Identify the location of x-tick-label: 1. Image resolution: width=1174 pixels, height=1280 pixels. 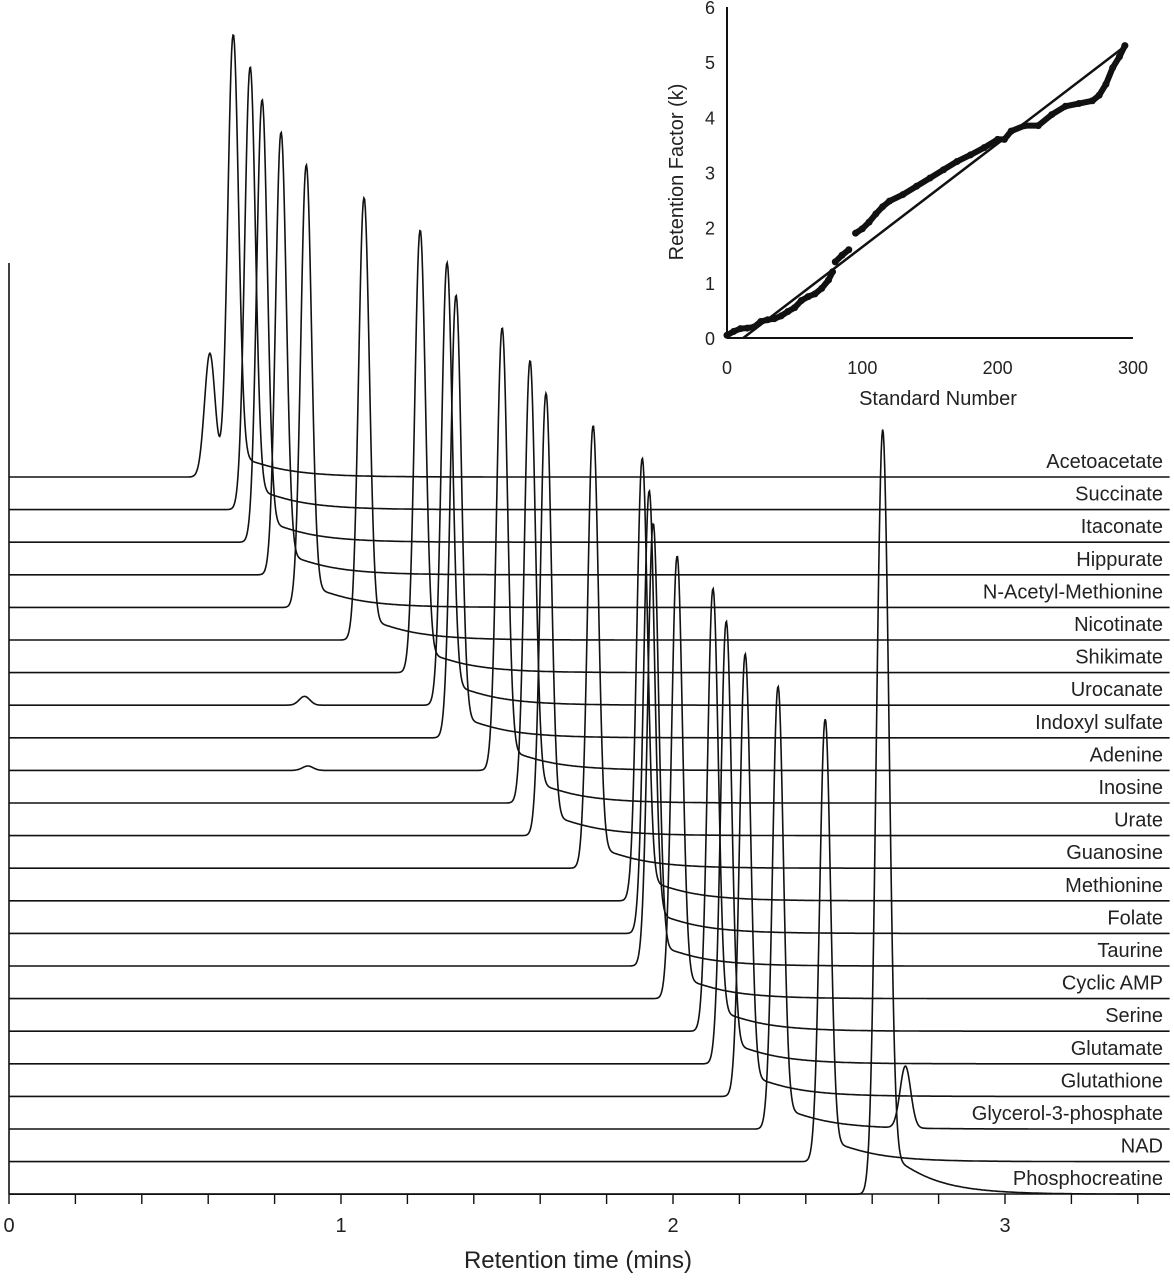
(340, 1226).